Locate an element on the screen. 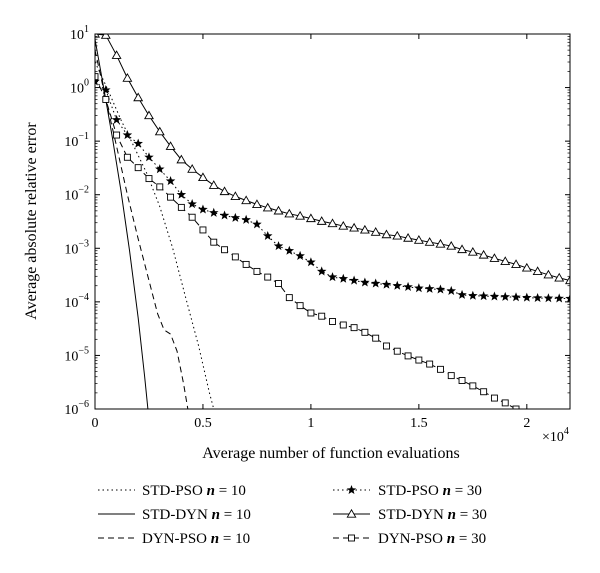 The height and width of the screenshot is (573, 600). x-tick-label: 2 is located at coordinates (526, 423).